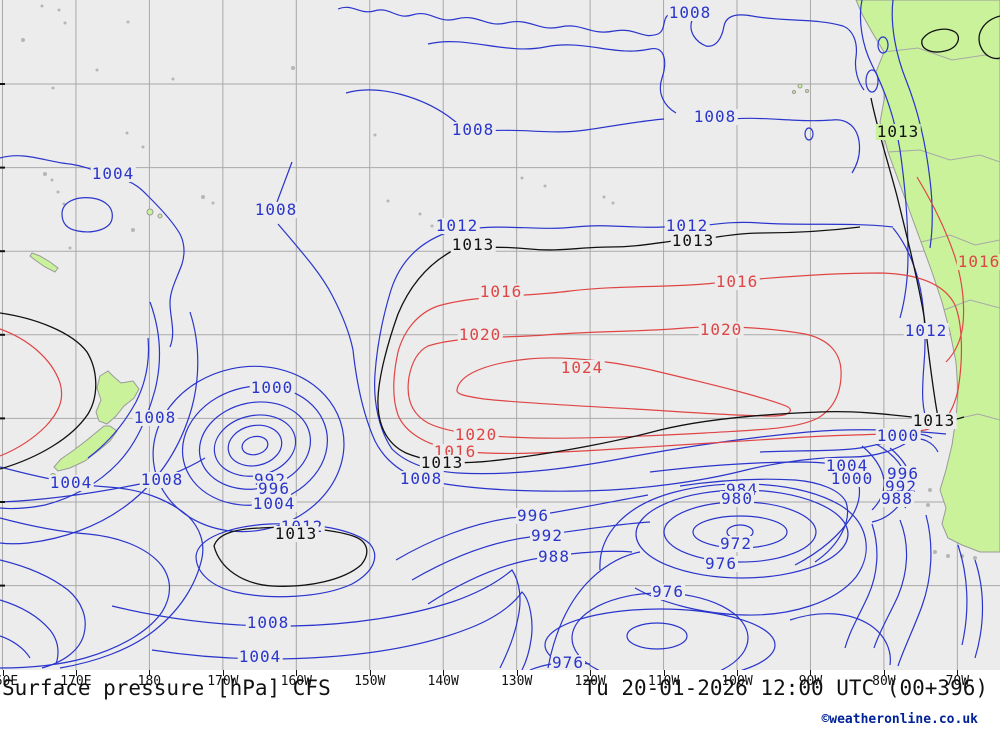 This screenshot has height=733, width=1000. What do you see at coordinates (737, 498) in the screenshot?
I see `isobar-label: 980` at bounding box center [737, 498].